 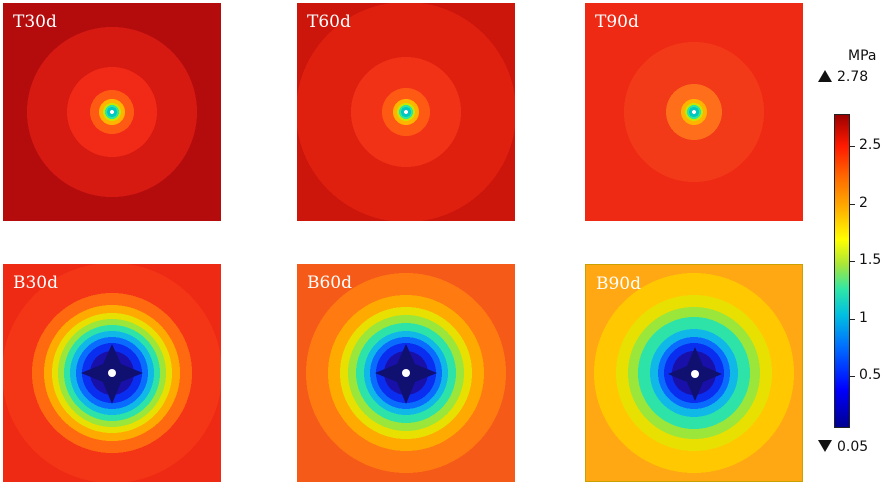 I want to click on colorbar-tick-label: 0.5, so click(x=870, y=375).